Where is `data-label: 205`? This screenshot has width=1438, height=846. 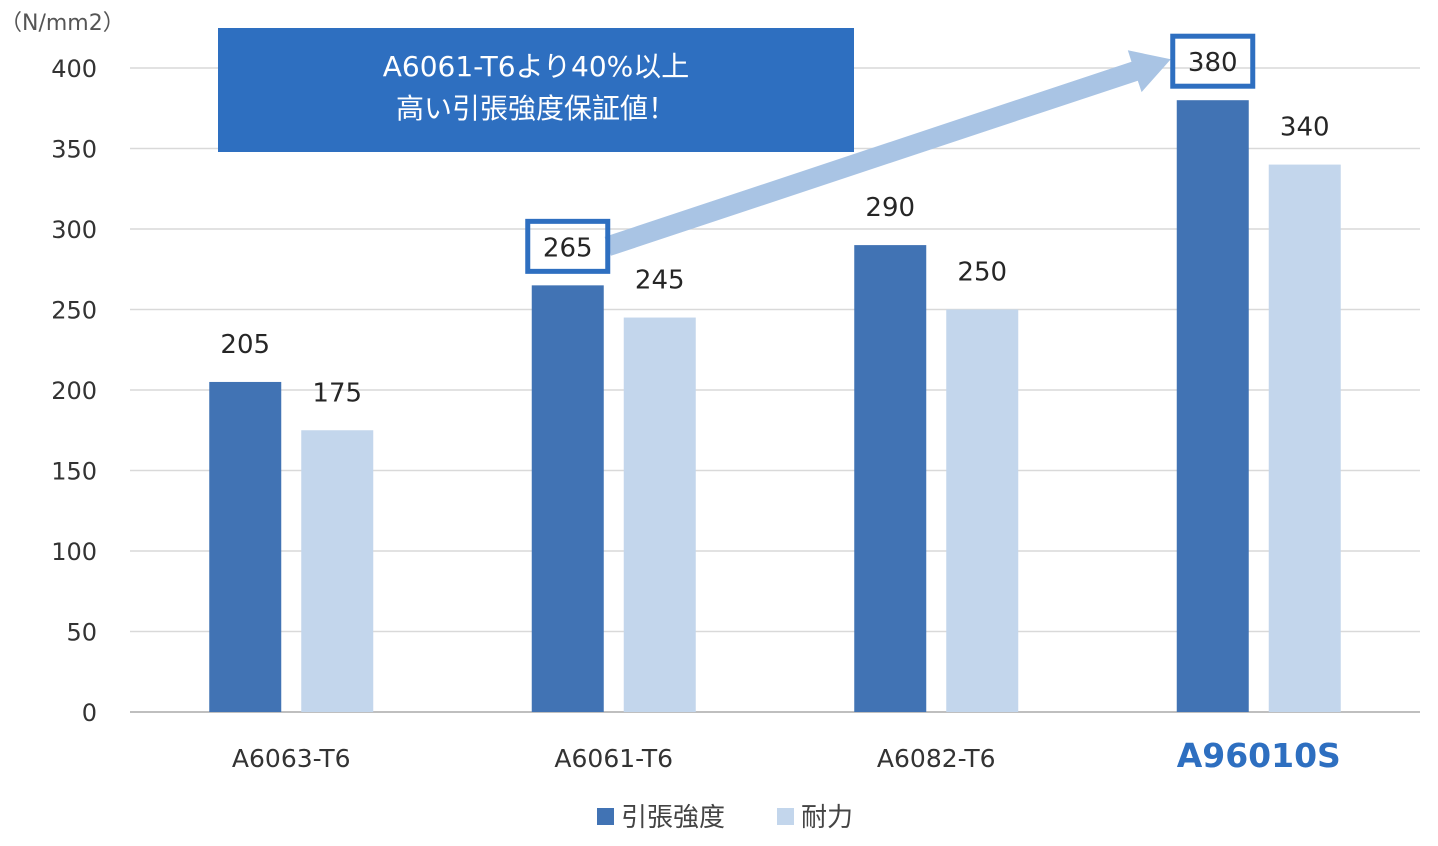 data-label: 205 is located at coordinates (245, 345).